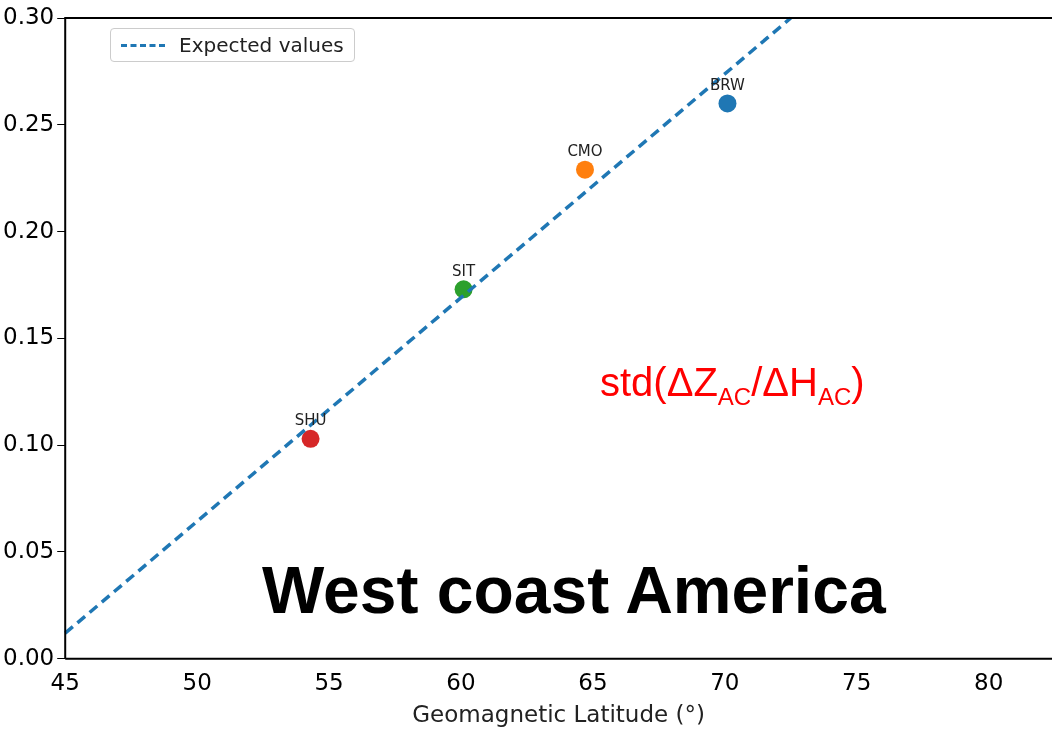 Image resolution: width=1061 pixels, height=734 pixels. I want to click on y-tick-label: 0.10, so click(28, 443).